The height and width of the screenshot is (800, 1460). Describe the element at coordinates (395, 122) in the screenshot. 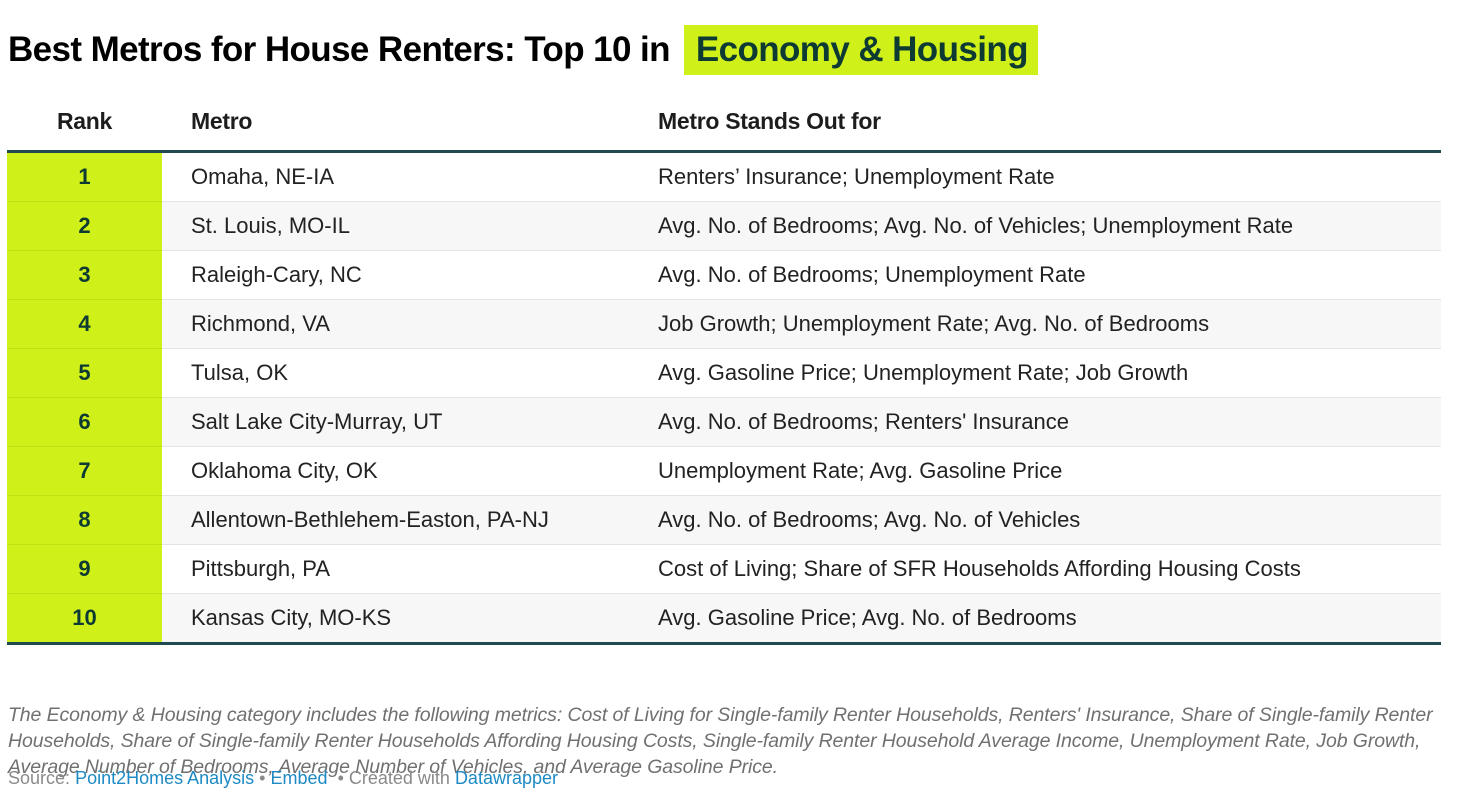

I see `column-header-metro: Metro` at that location.